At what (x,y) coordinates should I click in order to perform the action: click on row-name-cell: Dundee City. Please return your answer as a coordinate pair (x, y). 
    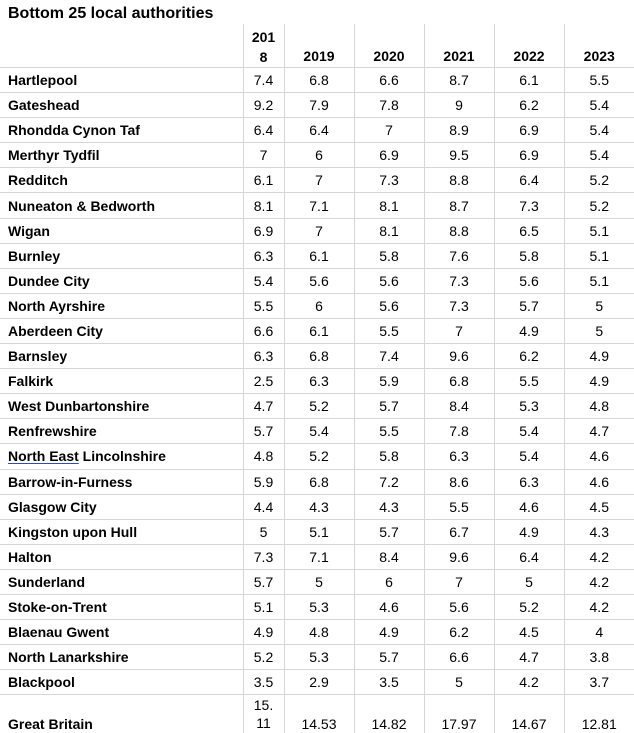
    Looking at the image, I should click on (122, 281).